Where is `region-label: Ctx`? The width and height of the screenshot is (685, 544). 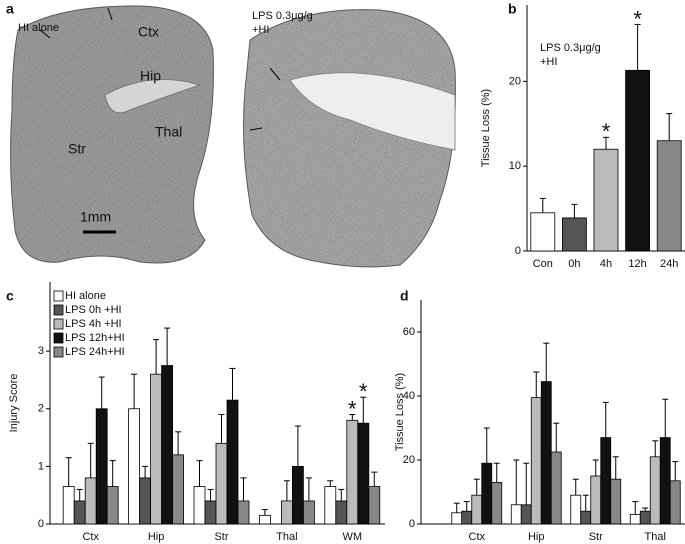 region-label: Ctx is located at coordinates (148, 32).